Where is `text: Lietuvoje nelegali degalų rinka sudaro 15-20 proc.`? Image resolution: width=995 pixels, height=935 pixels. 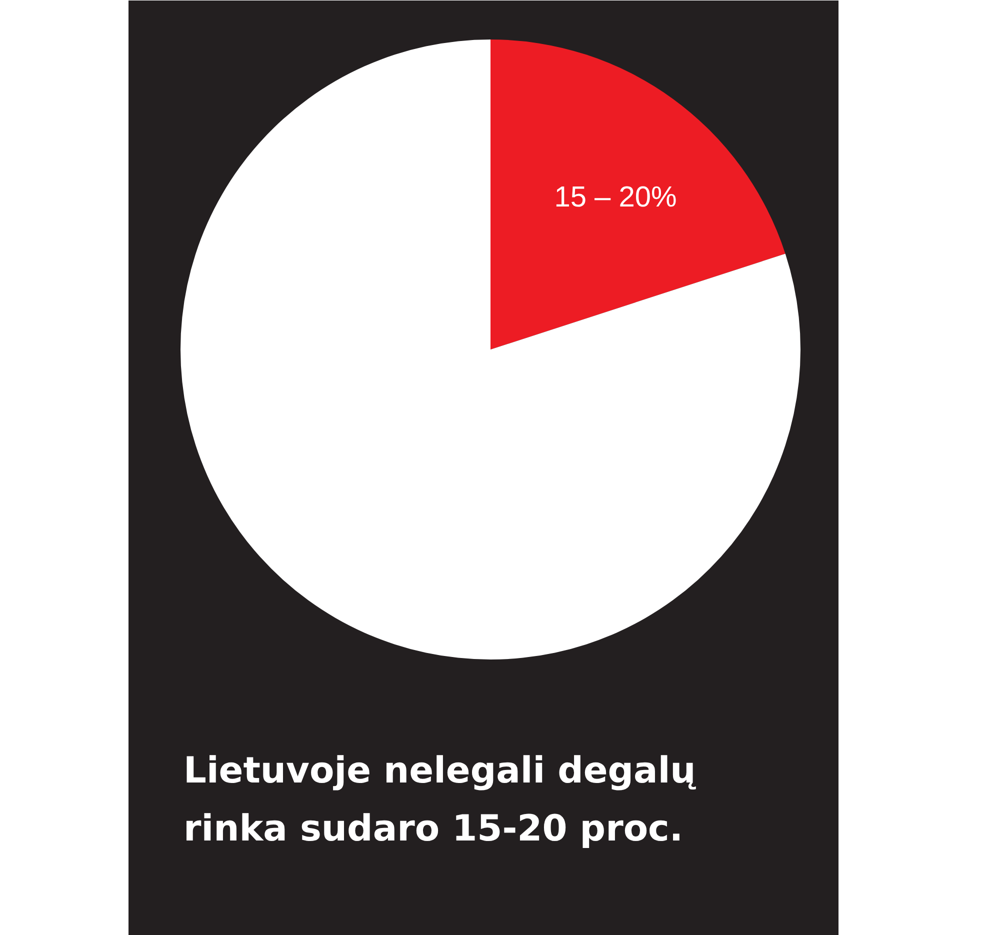
text: Lietuvoje nelegali degalų rinka sudaro 15-20 proc. is located at coordinates (440, 800).